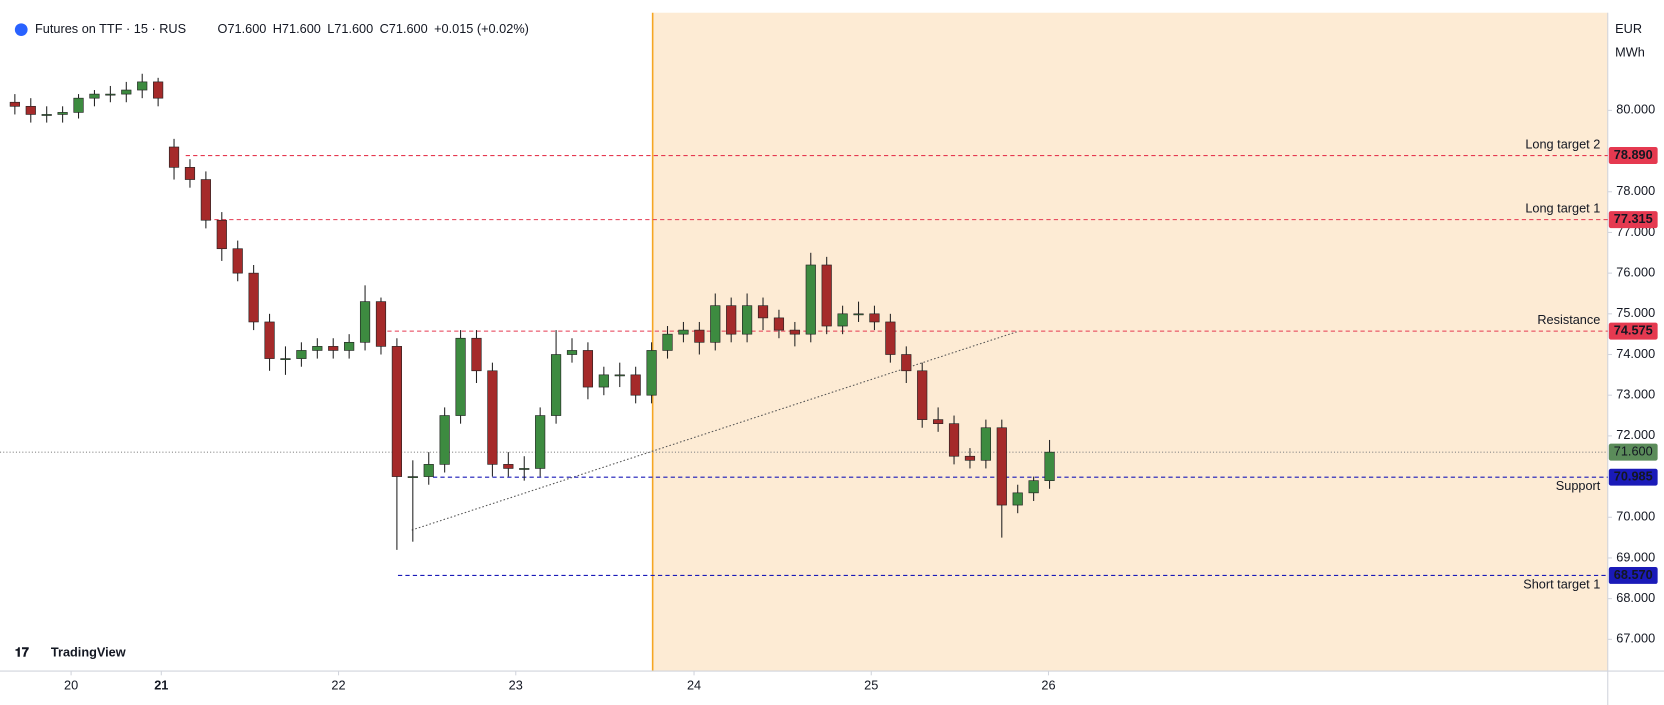  What do you see at coordinates (516, 684) in the screenshot?
I see `x-tick-label: 23` at bounding box center [516, 684].